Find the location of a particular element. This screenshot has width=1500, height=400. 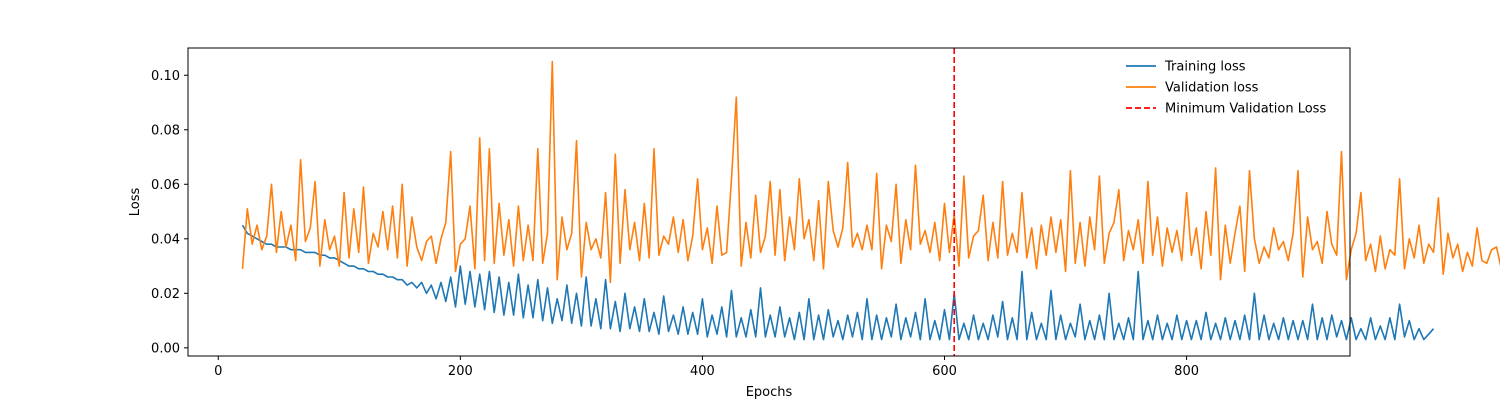

legend-label: Validation loss is located at coordinates (1212, 88).